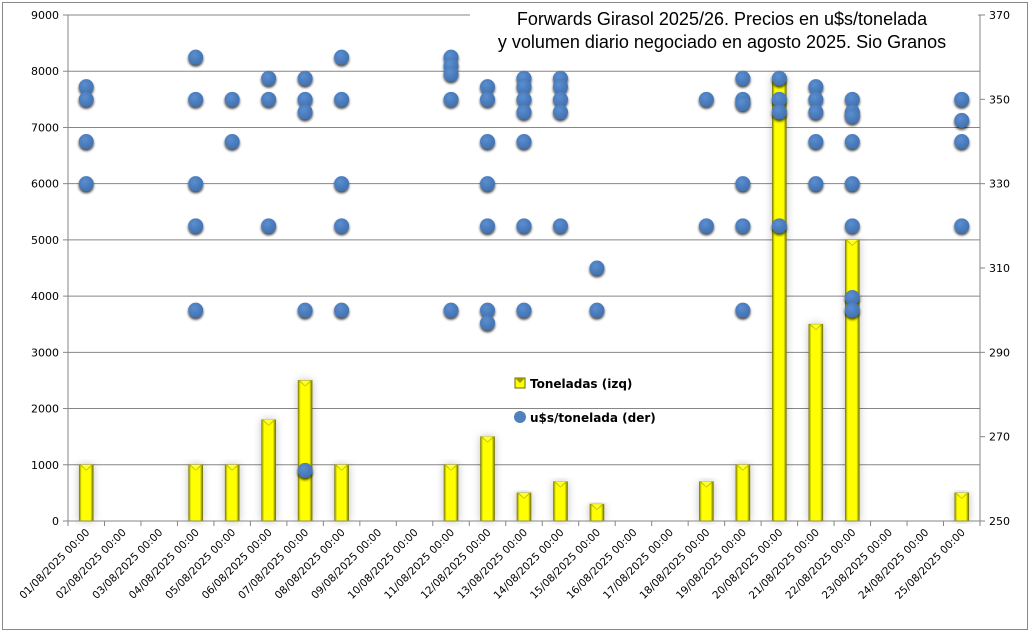 Image resolution: width=1034 pixels, height=637 pixels. Describe the element at coordinates (45, 352) in the screenshot. I see `left-axis-tick-label: 3000` at that location.